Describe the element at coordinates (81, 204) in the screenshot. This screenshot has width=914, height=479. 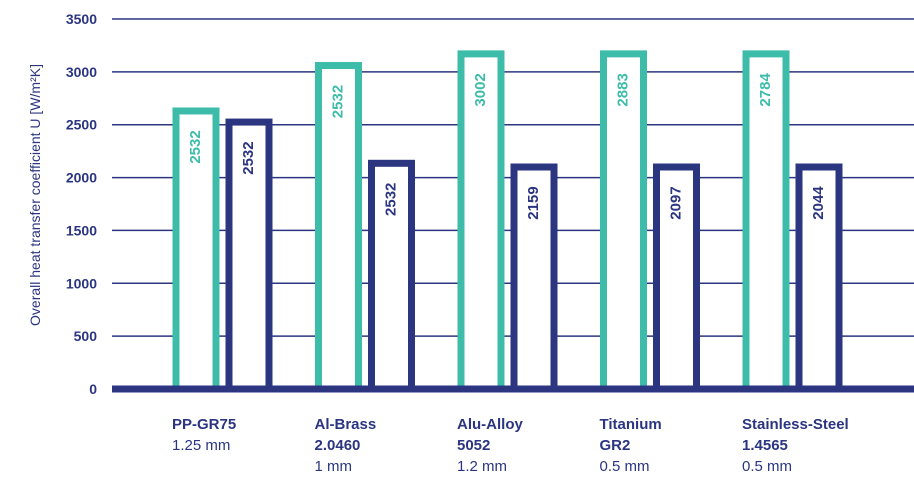
I see `y-axis-ticks: 0 500 1000 1500 2000 2500 3000 3500` at that location.